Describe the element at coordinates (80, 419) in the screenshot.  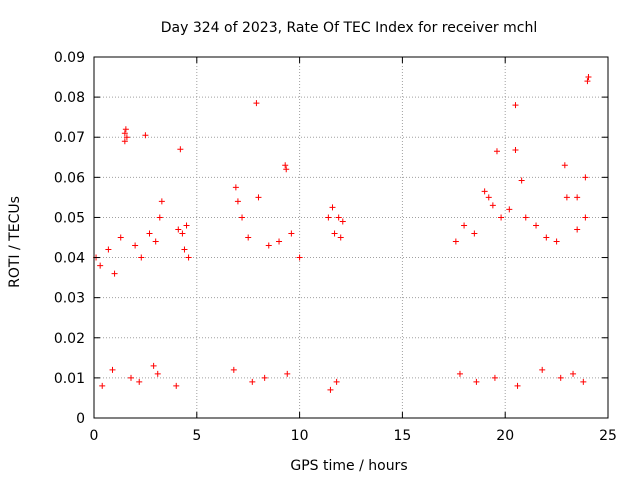
I see `y-tick-label: 0` at that location.